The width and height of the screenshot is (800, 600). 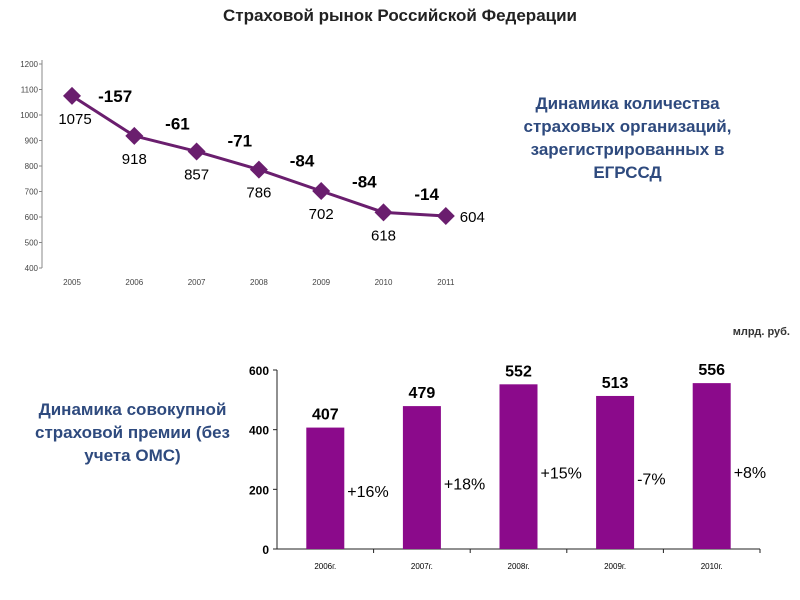 I want to click on line-value-label: 618, so click(x=383, y=235).